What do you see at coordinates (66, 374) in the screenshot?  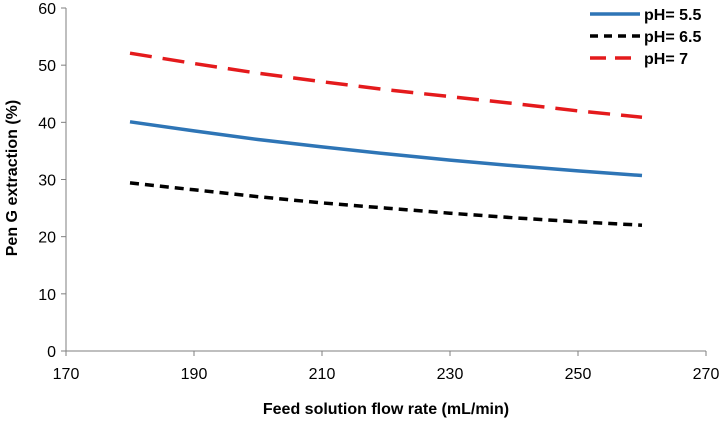 I see `x-tick-label: 170` at bounding box center [66, 374].